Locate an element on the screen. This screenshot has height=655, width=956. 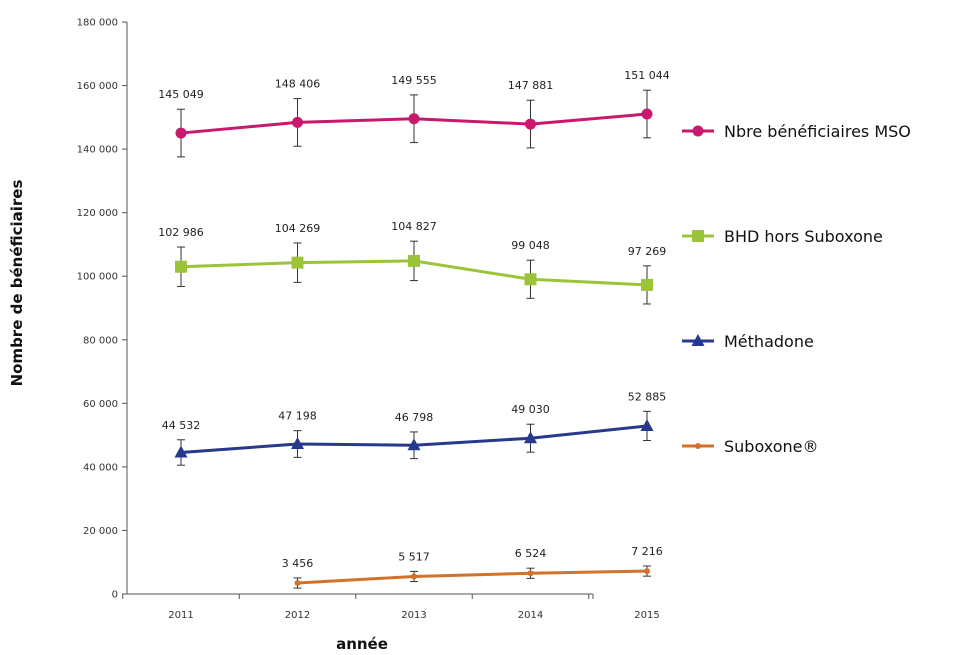
legend-label: Méthadone is located at coordinates (769, 341).